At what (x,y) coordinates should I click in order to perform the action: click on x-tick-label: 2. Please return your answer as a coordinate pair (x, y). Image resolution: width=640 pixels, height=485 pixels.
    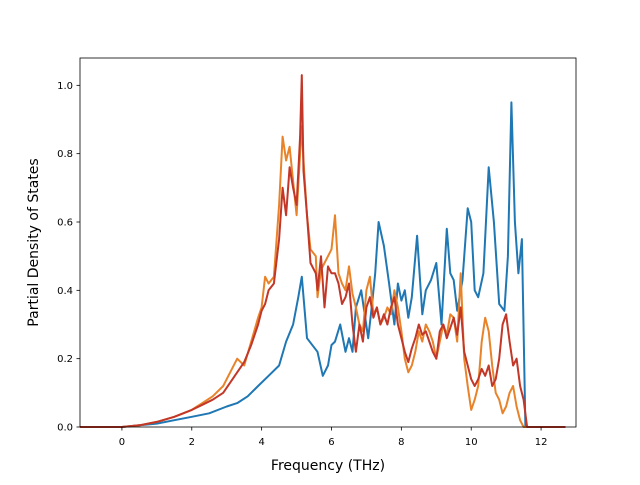
    Looking at the image, I should click on (192, 442).